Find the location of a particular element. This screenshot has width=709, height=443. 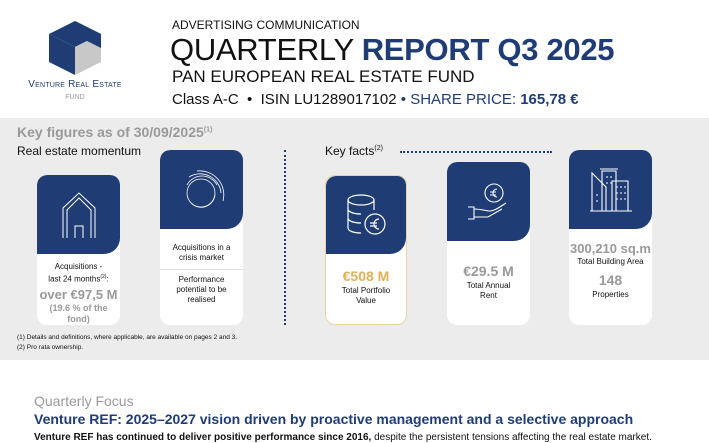

buildings-icon is located at coordinates (610, 189).